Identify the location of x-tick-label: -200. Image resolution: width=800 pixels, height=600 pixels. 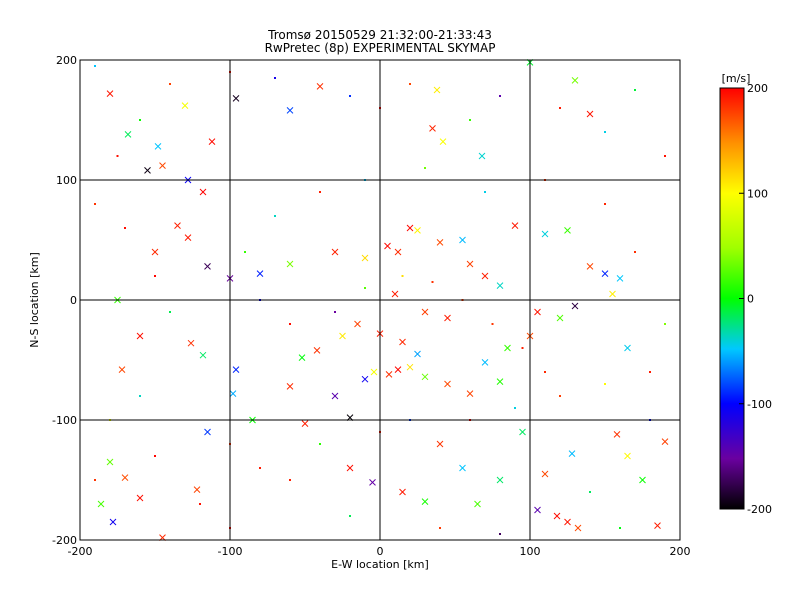
(80, 551).